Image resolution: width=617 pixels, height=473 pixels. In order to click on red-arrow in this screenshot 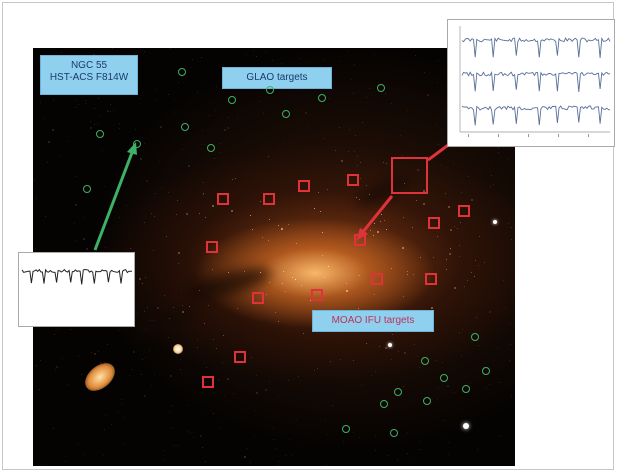, I will do `click(377, 214)`.